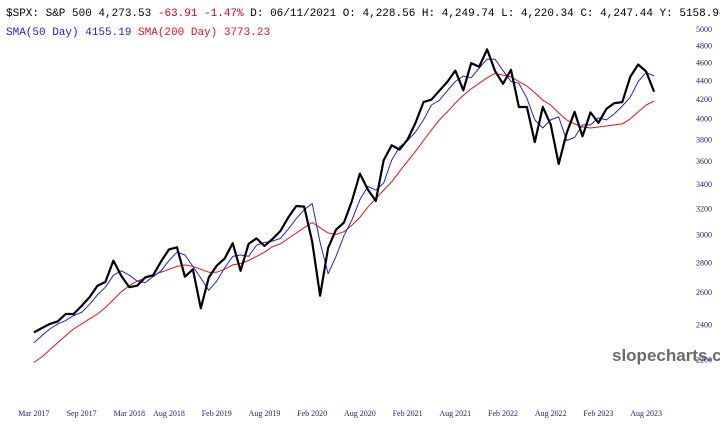  What do you see at coordinates (33, 413) in the screenshot?
I see `x-tick-label: Mar 2017` at bounding box center [33, 413].